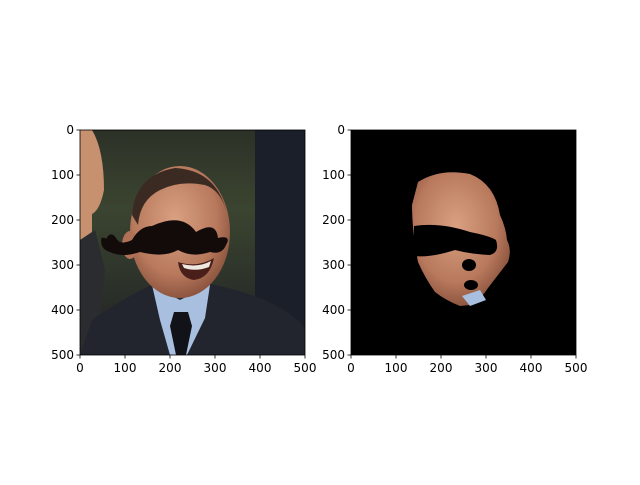  What do you see at coordinates (474, 298) in the screenshot?
I see `collar-fragment` at bounding box center [474, 298].